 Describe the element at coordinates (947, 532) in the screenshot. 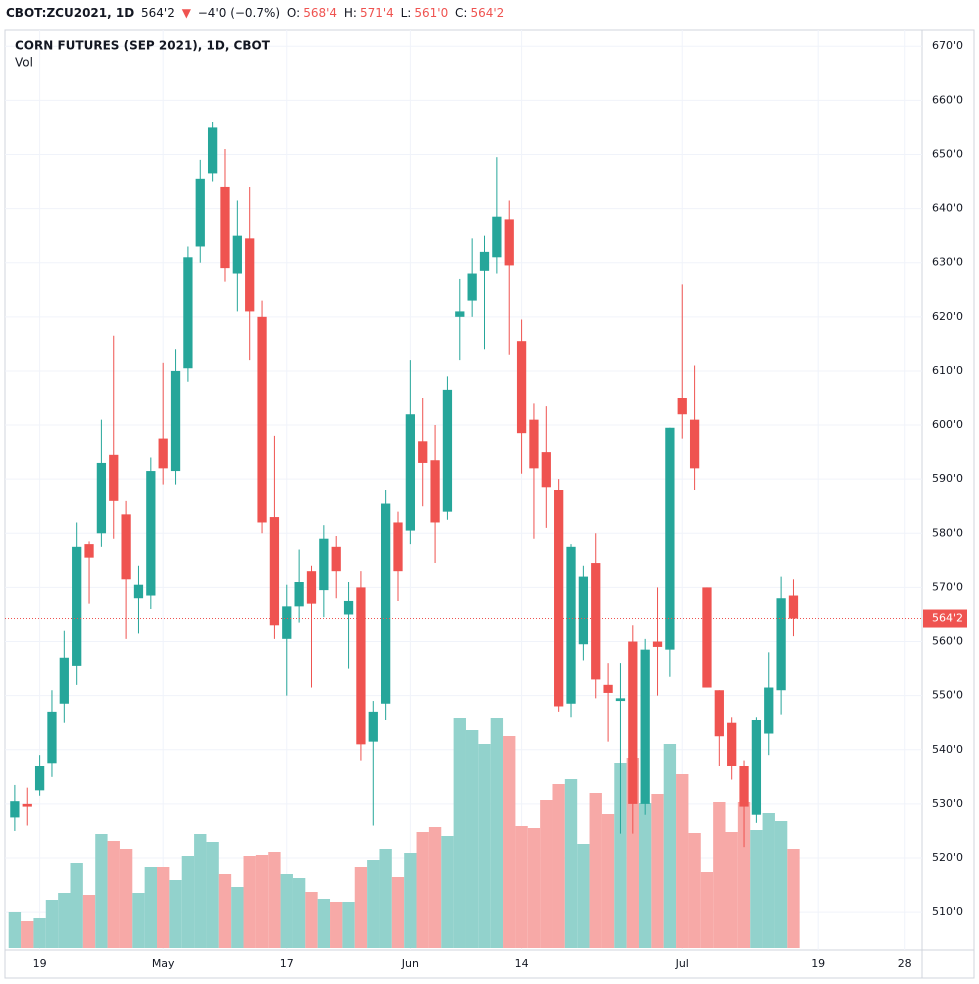

I see `y-tick-label: 580'0` at that location.